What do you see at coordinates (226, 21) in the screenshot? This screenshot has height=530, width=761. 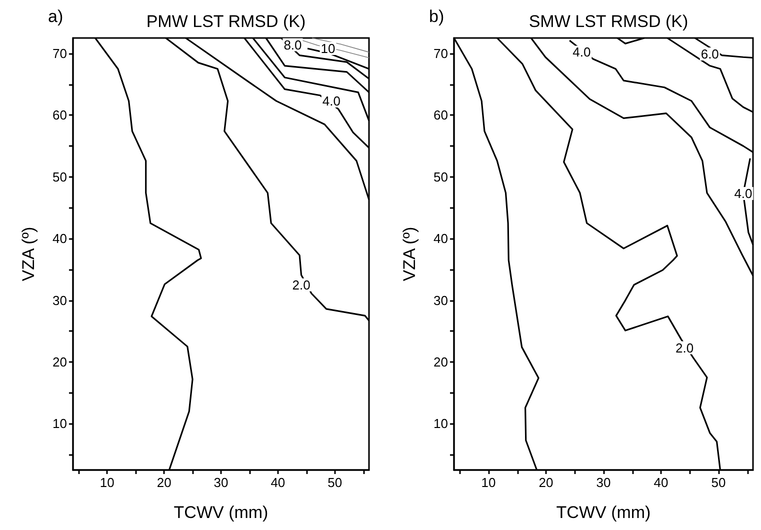 I see `chart-title: PMW LST RMSD (K)` at bounding box center [226, 21].